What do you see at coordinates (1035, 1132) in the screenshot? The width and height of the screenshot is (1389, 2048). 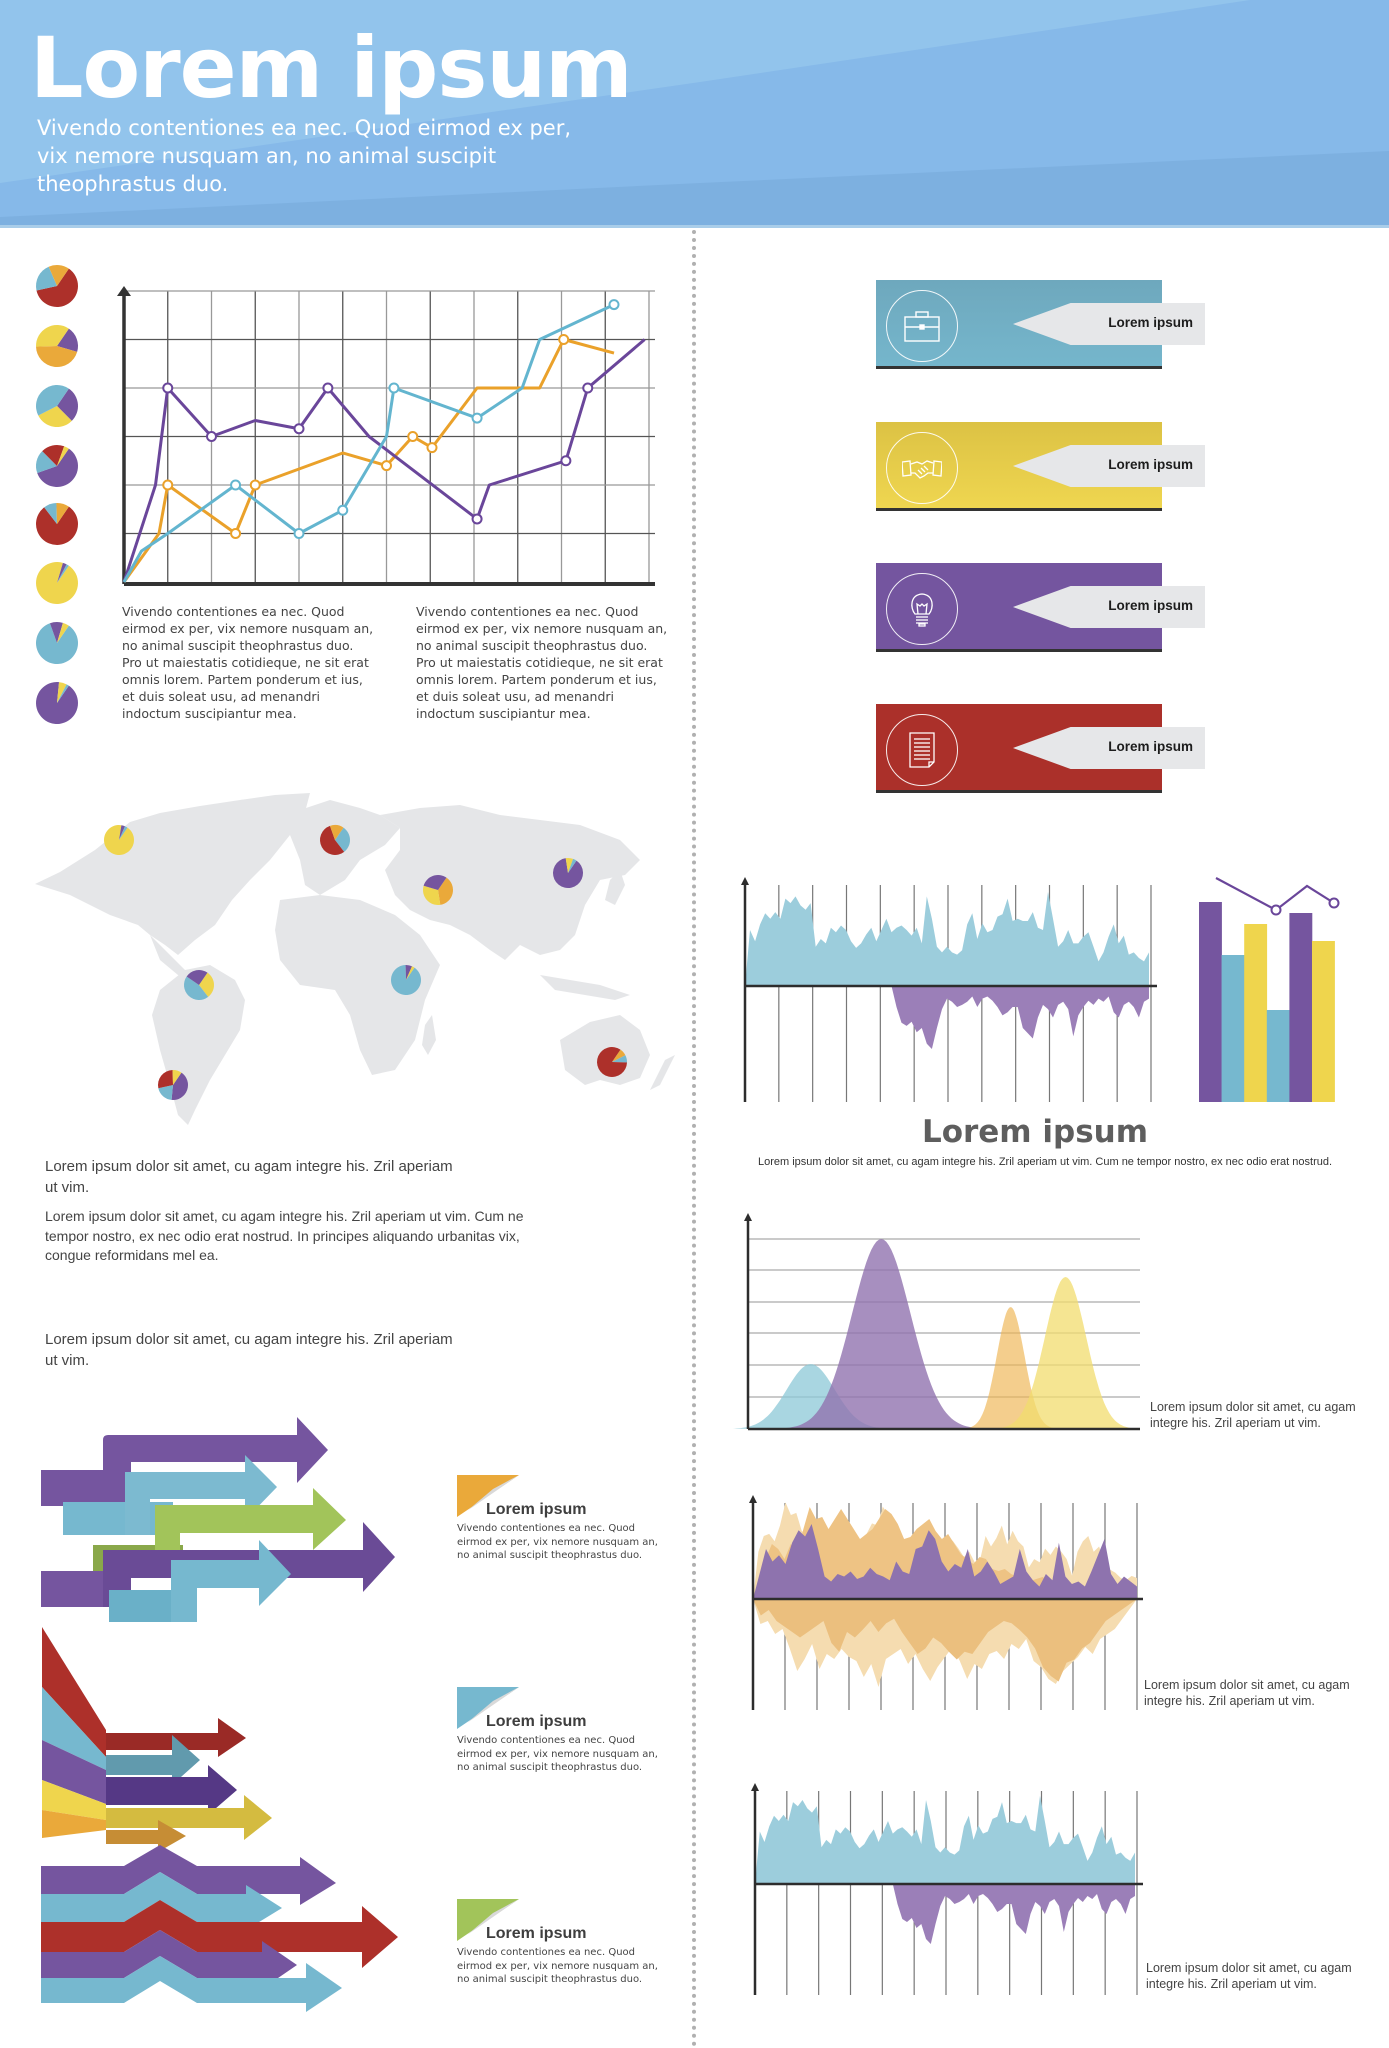 I see `section-title: Lorem ipsum` at bounding box center [1035, 1132].